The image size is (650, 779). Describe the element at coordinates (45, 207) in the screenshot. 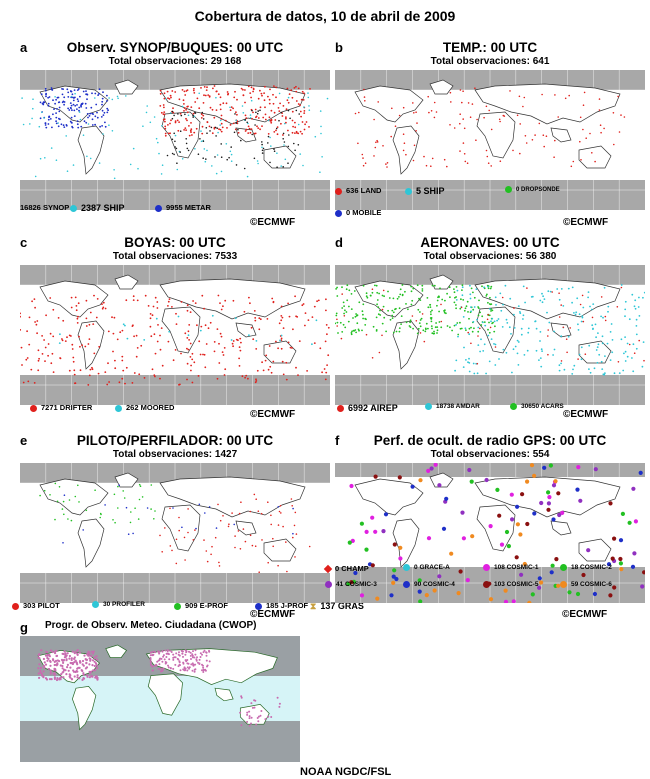

I see `legend-item-synop: 16826 SYNOP` at that location.